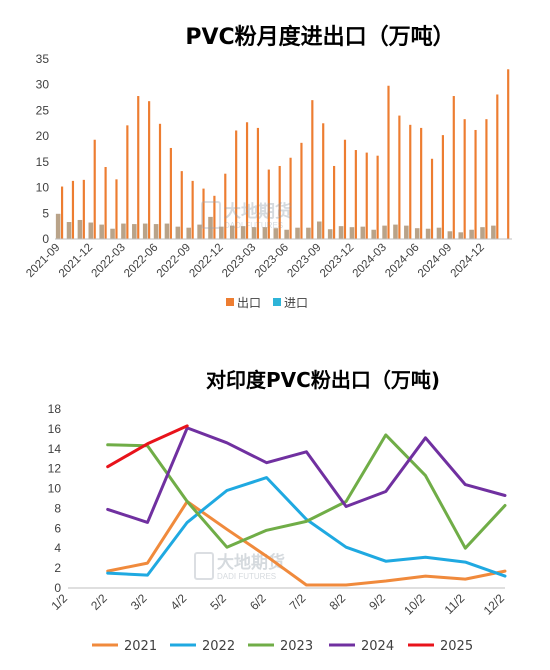 The width and height of the screenshot is (550, 670). What do you see at coordinates (43, 110) in the screenshot?
I see `y-tick-label: 25` at bounding box center [43, 110].